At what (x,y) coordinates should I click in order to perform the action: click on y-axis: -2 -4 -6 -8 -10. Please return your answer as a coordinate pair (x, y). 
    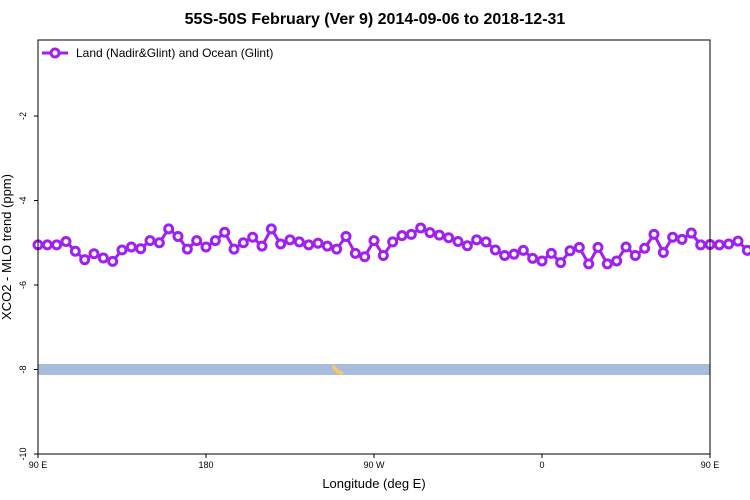
    Looking at the image, I should click on (28, 286).